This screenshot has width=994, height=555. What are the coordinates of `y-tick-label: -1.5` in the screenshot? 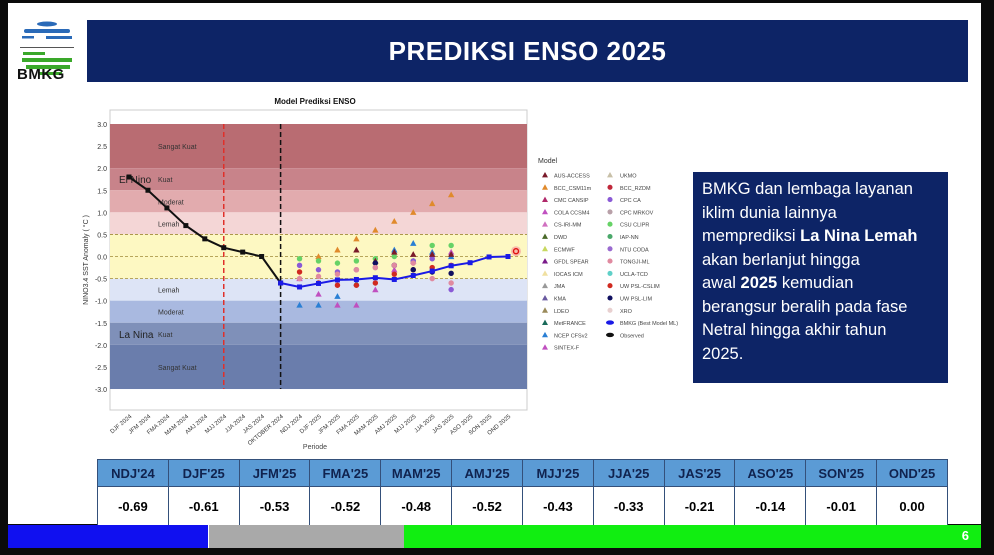 It's located at (101, 324).